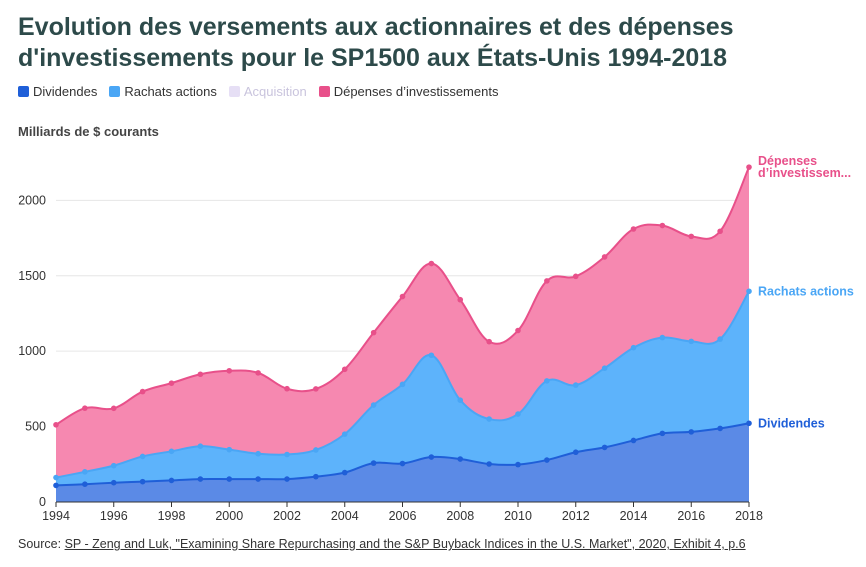  I want to click on legend-item-1: Rachats actions, so click(163, 91).